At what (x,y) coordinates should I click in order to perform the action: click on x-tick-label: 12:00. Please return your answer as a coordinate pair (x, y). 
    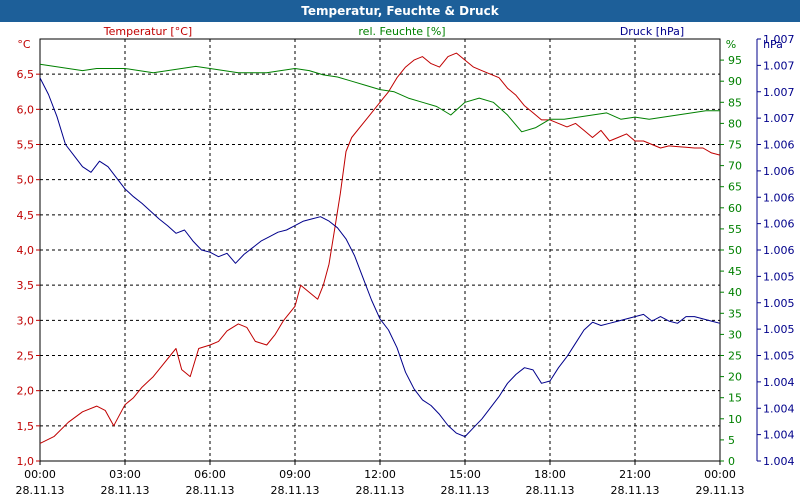
    Looking at the image, I should click on (380, 474).